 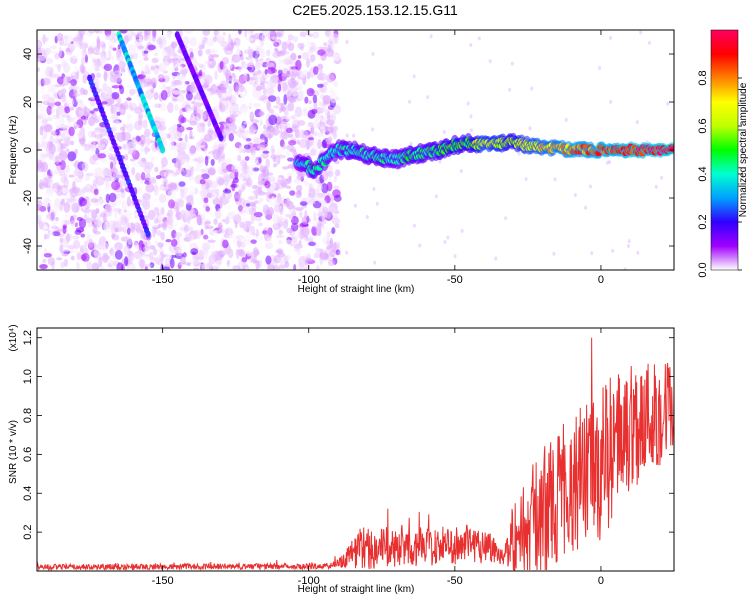 I want to click on colorbar-ticks: 0.0 0.2 0.4 0.6 0.8, so click(x=719, y=174).